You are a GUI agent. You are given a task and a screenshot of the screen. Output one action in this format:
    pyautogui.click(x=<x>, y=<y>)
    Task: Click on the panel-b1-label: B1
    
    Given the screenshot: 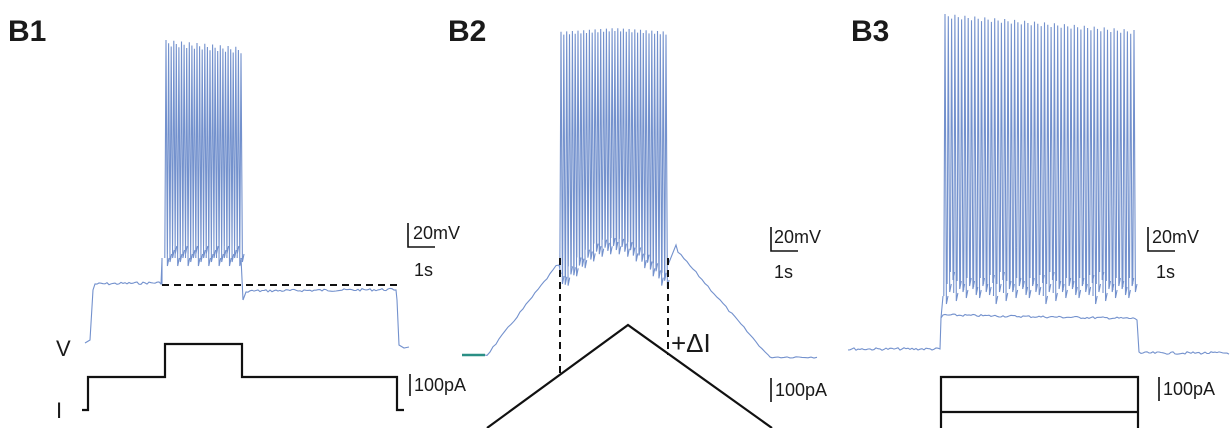 What is the action you would take?
    pyautogui.click(x=27, y=31)
    